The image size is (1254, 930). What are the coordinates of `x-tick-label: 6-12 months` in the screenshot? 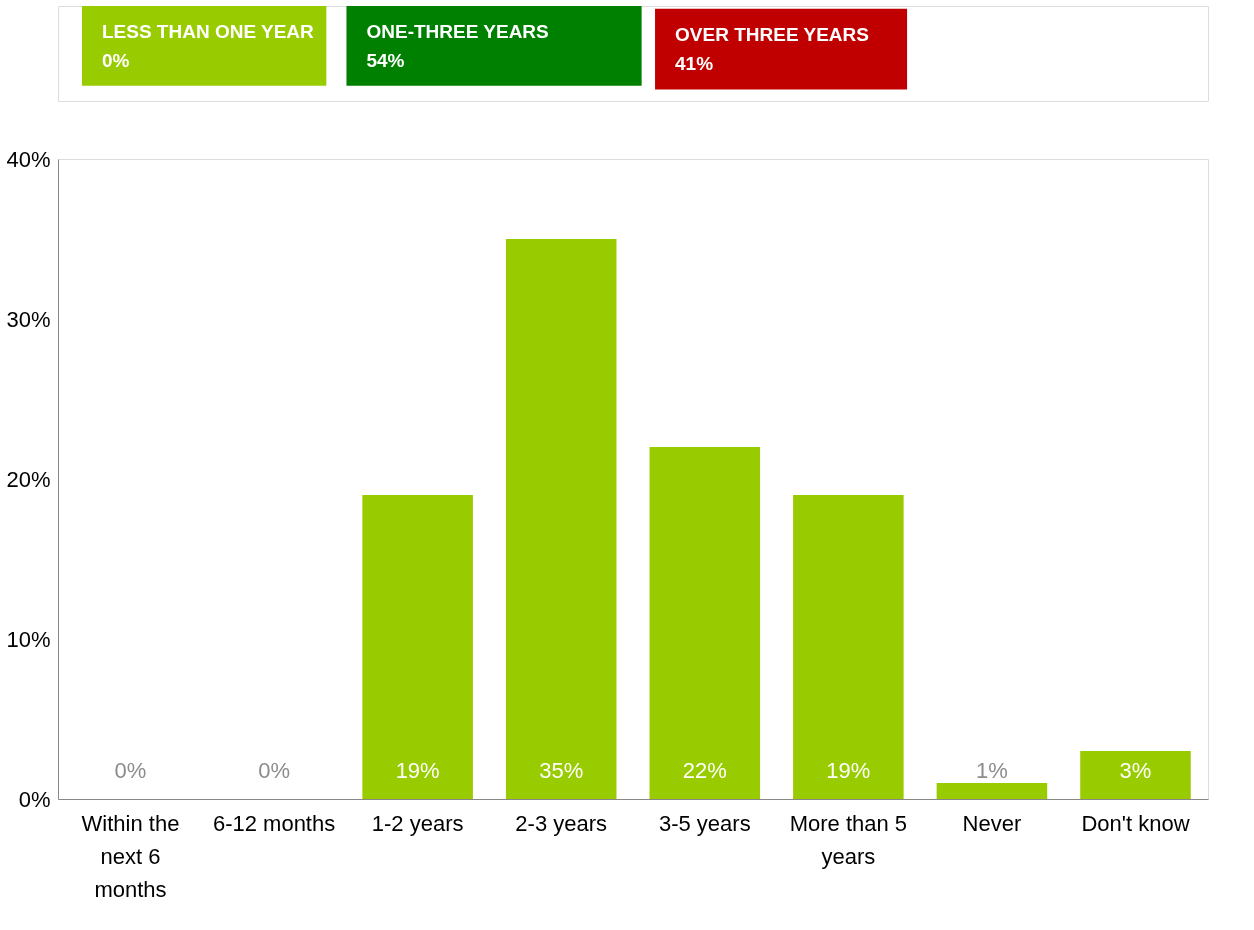 It's located at (274, 823).